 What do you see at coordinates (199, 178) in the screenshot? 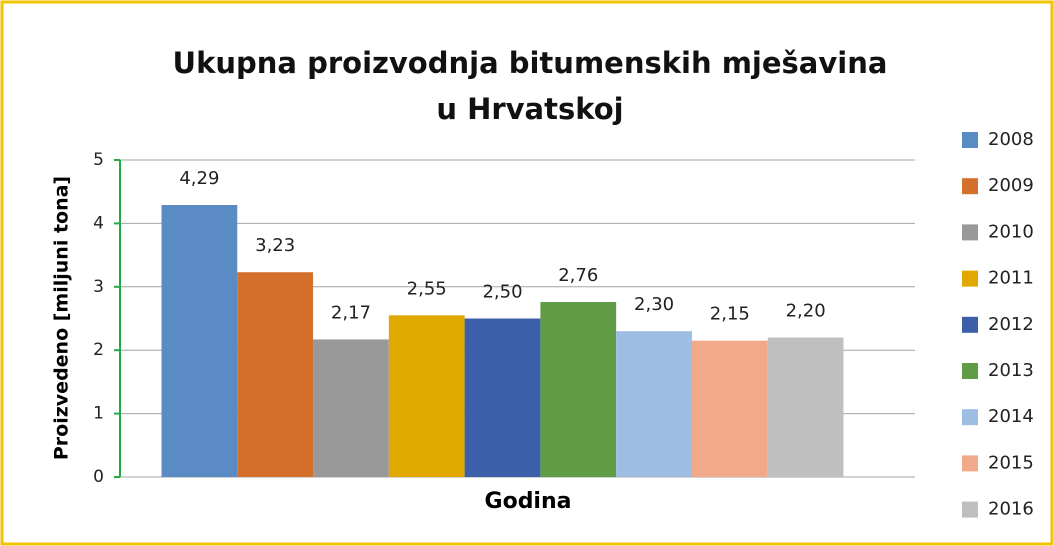
I see `data-label: 4,29` at bounding box center [199, 178].